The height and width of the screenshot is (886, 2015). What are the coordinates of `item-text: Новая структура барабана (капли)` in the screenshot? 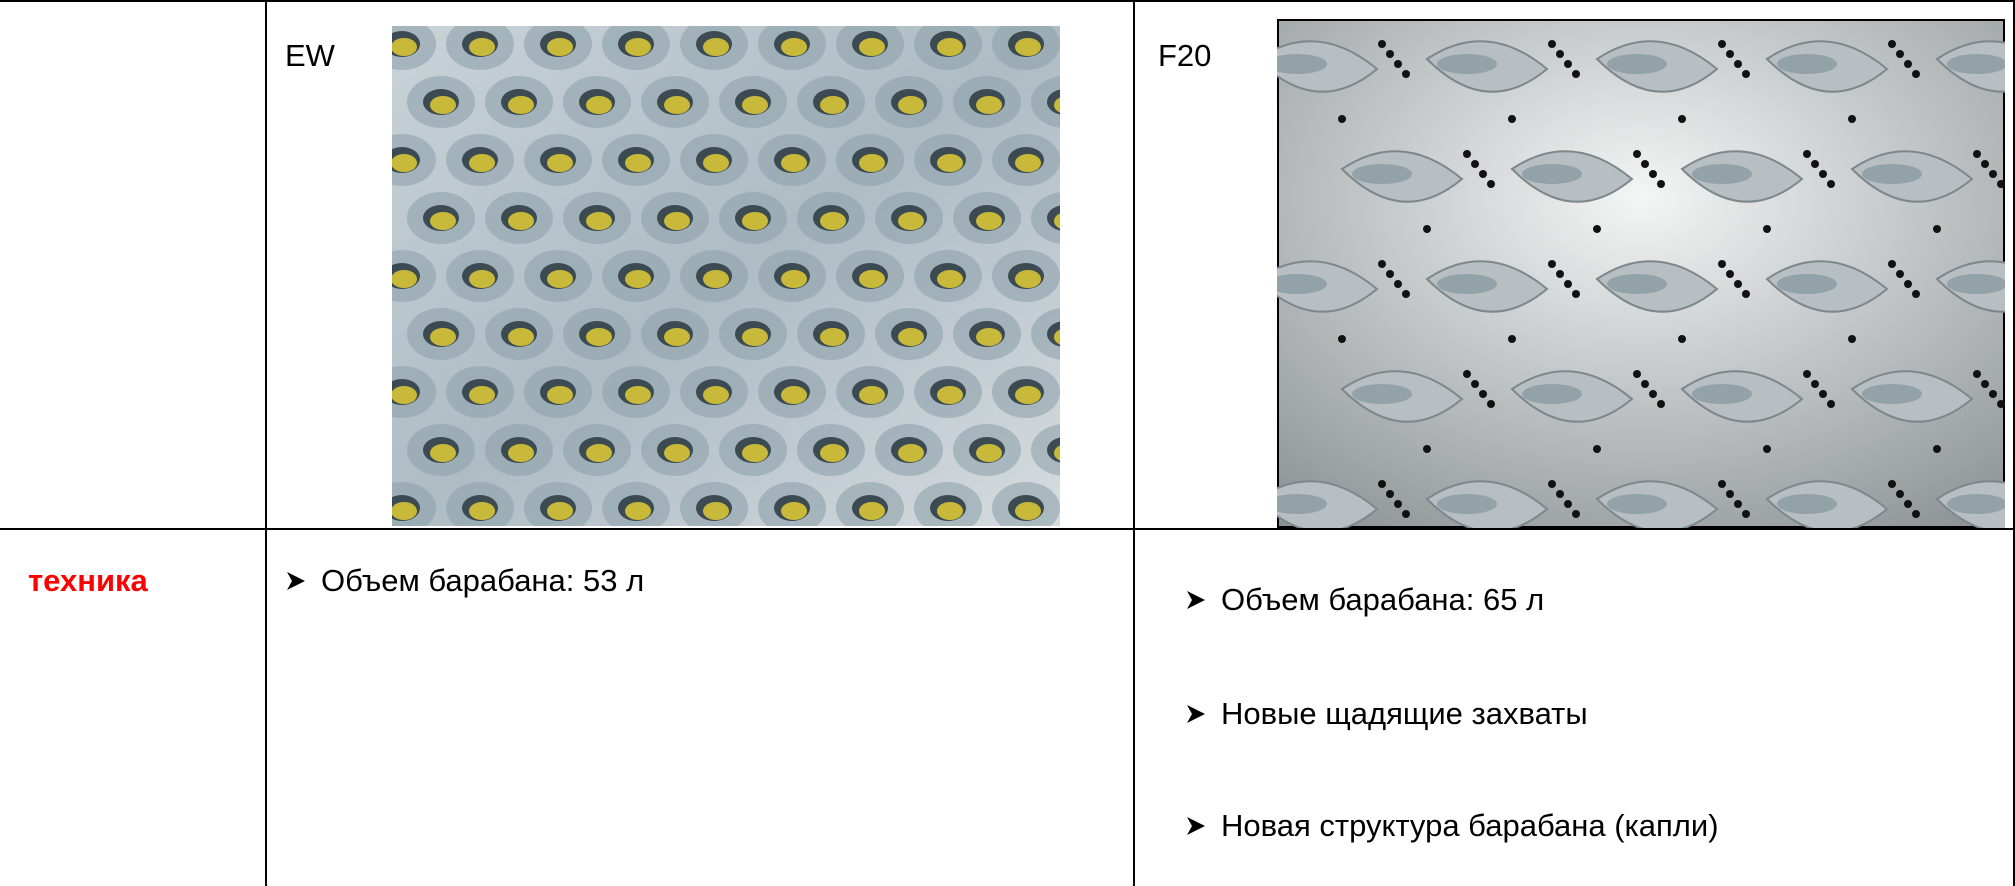 It's located at (1470, 825).